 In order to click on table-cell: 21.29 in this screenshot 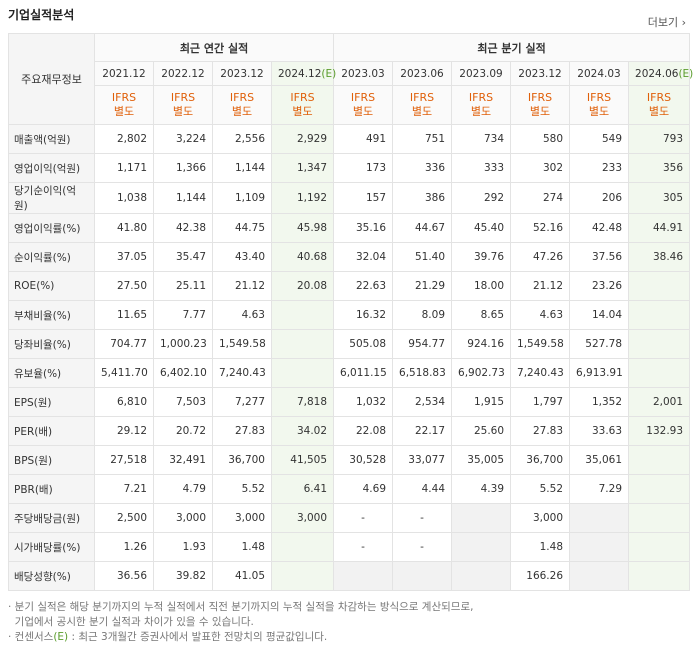, I will do `click(422, 286)`.